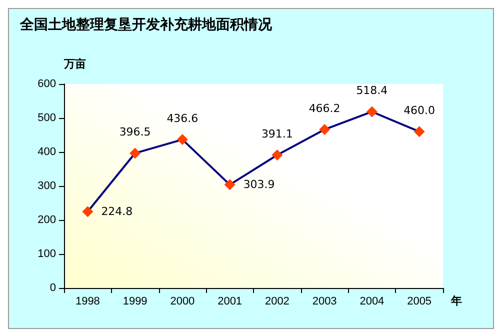  I want to click on x-tick-label: 2004, so click(372, 302).